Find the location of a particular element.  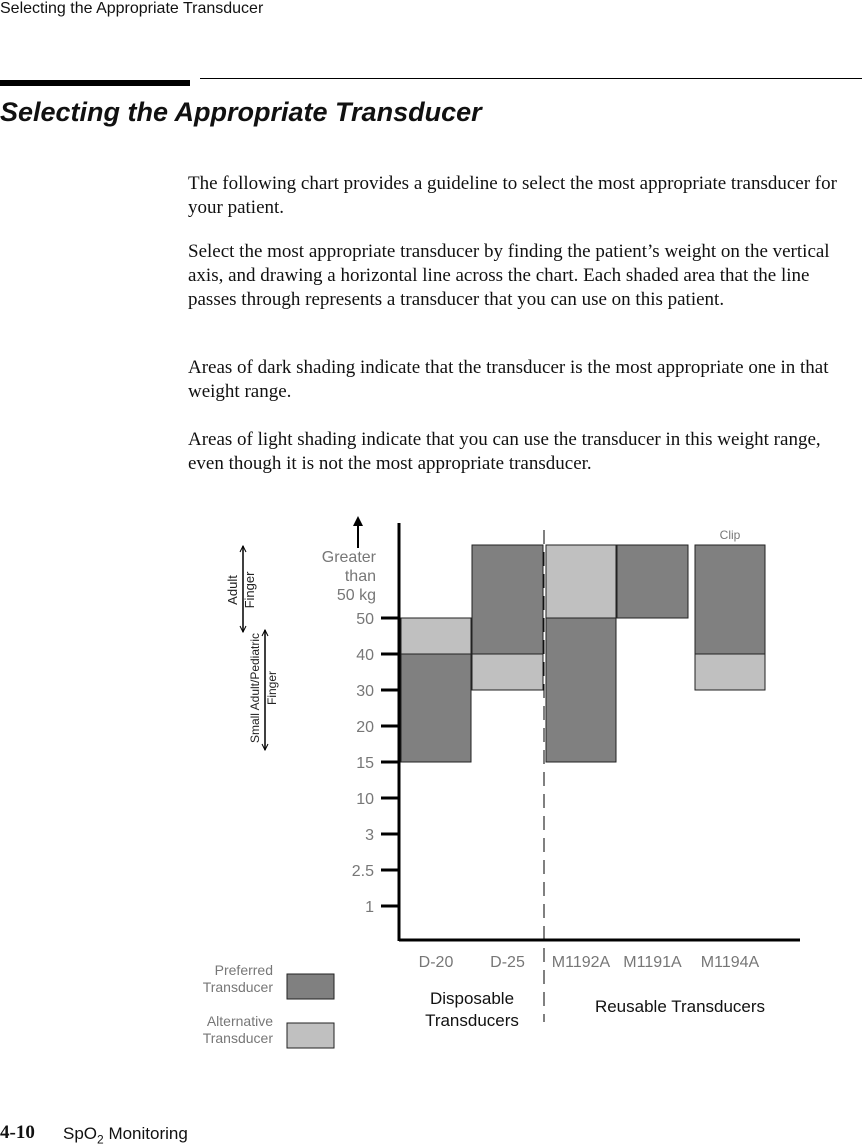

y-tick-label: 40 is located at coordinates (365, 655).